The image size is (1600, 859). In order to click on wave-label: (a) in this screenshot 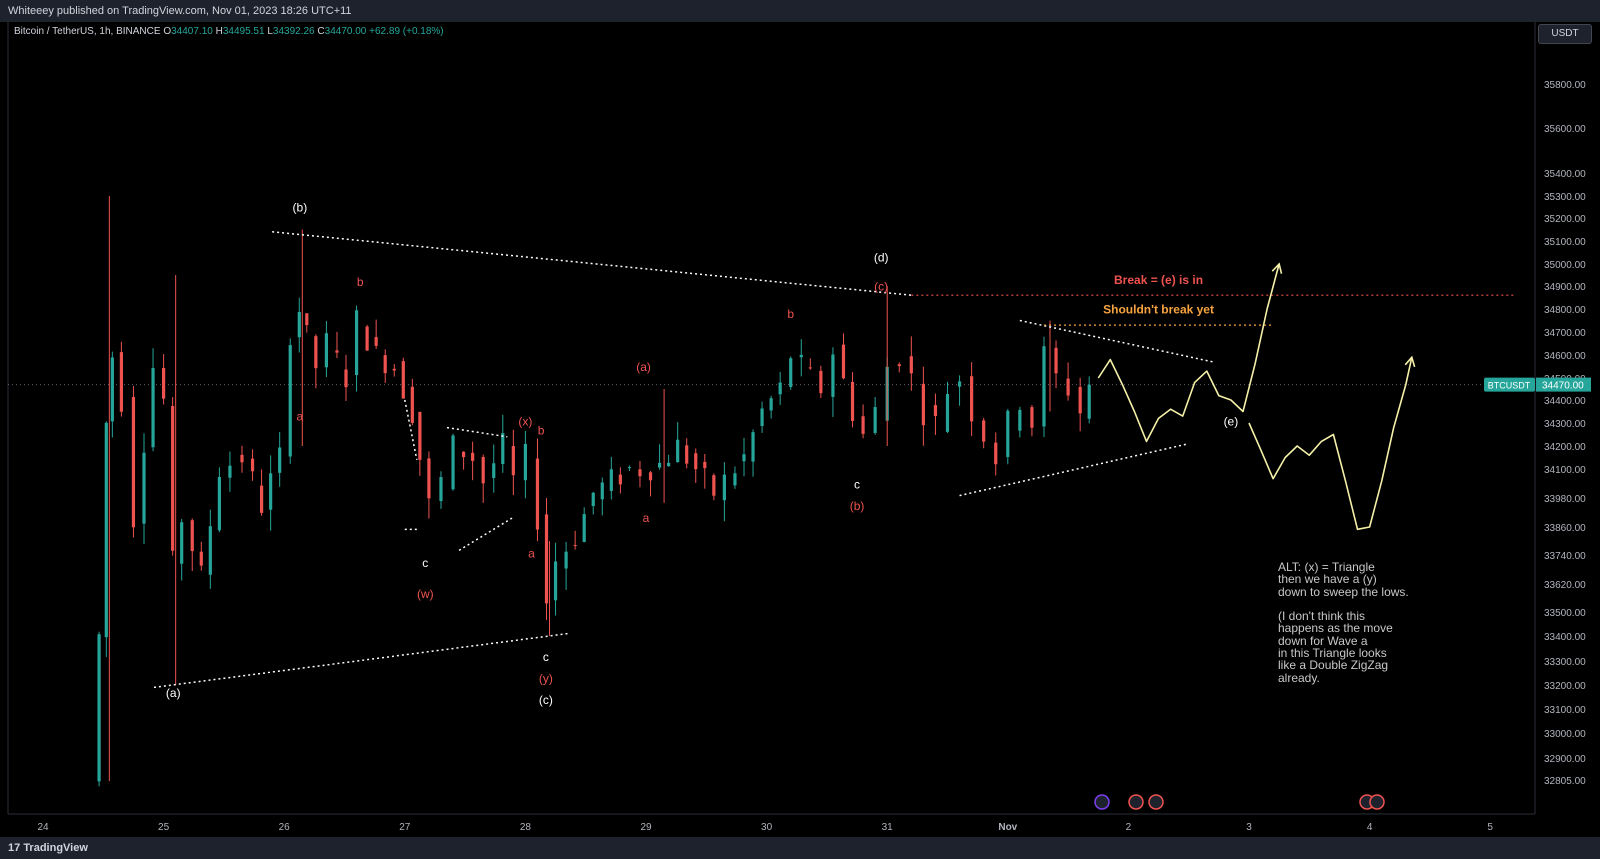, I will do `click(173, 693)`.